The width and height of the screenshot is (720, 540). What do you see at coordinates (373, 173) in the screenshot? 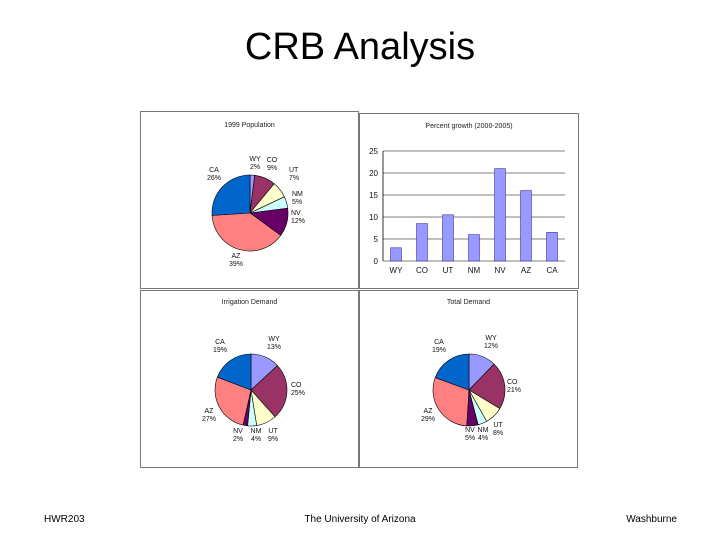
I see `growth-ytick-4: 20` at bounding box center [373, 173].